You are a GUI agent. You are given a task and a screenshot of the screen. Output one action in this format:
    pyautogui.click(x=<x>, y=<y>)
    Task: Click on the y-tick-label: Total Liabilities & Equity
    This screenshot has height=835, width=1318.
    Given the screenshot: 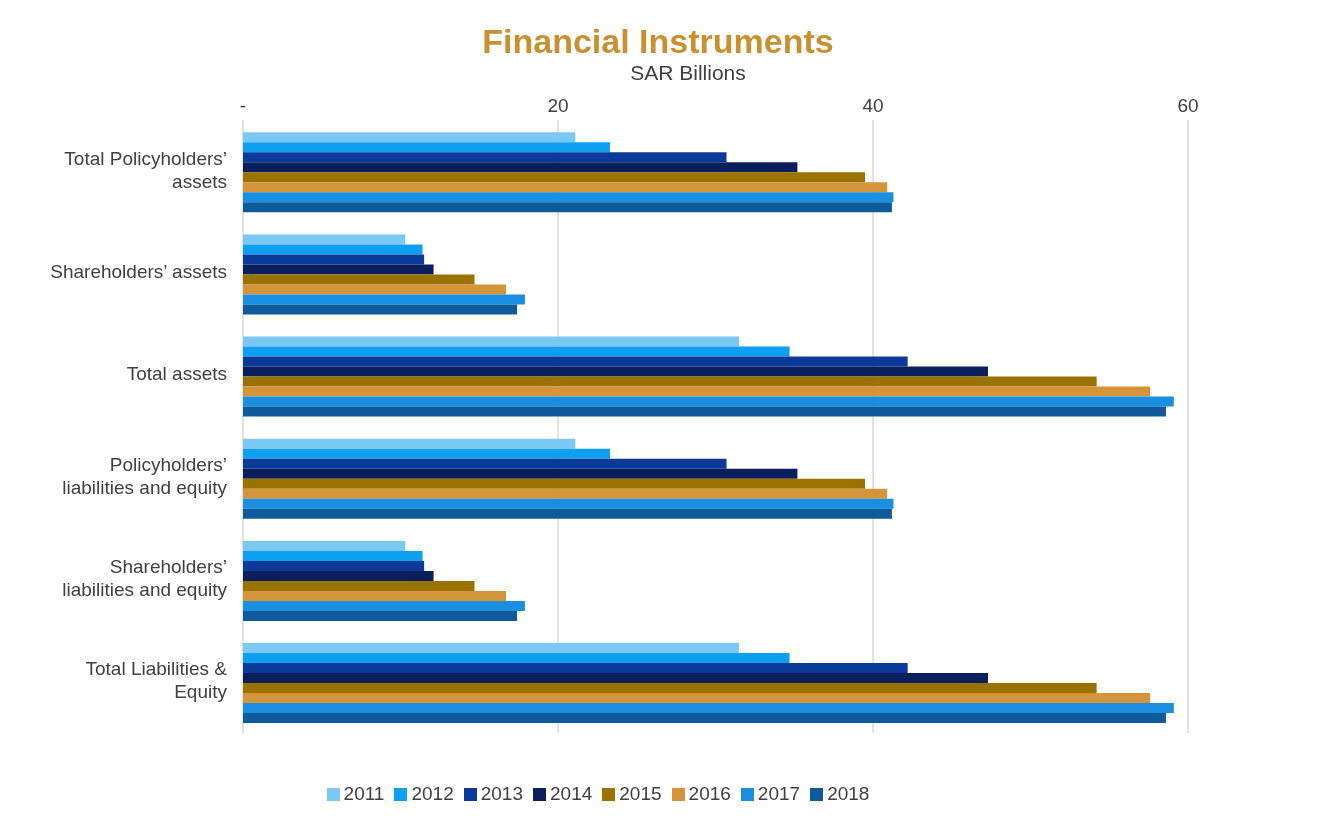 What is the action you would take?
    pyautogui.click(x=156, y=680)
    